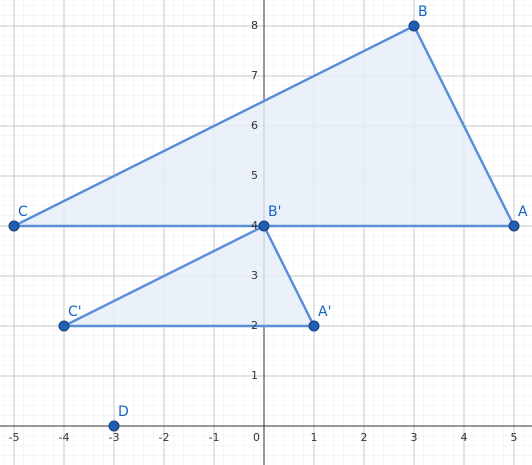 This screenshot has width=532, height=465. I want to click on y-tick-label: 4, so click(254, 225).